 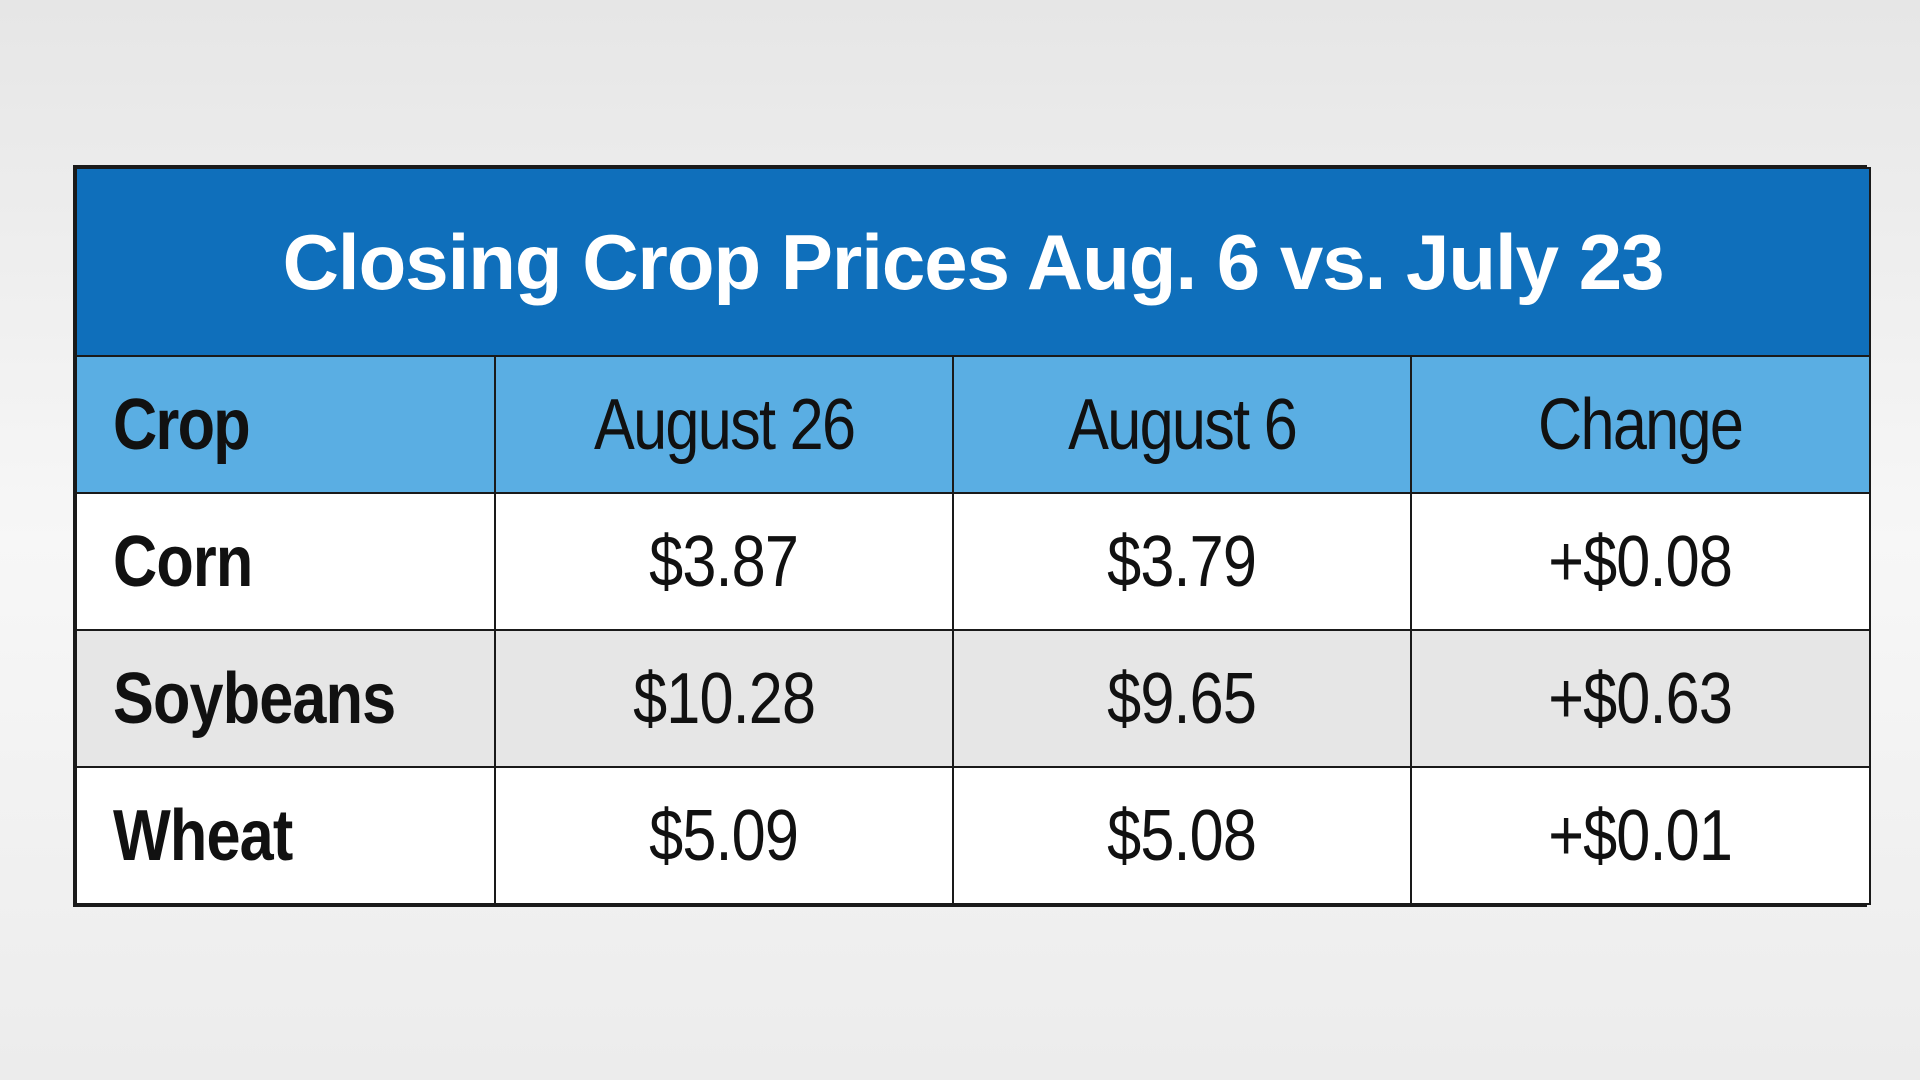 I want to click on table-cell-text: Wheat, so click(x=203, y=835).